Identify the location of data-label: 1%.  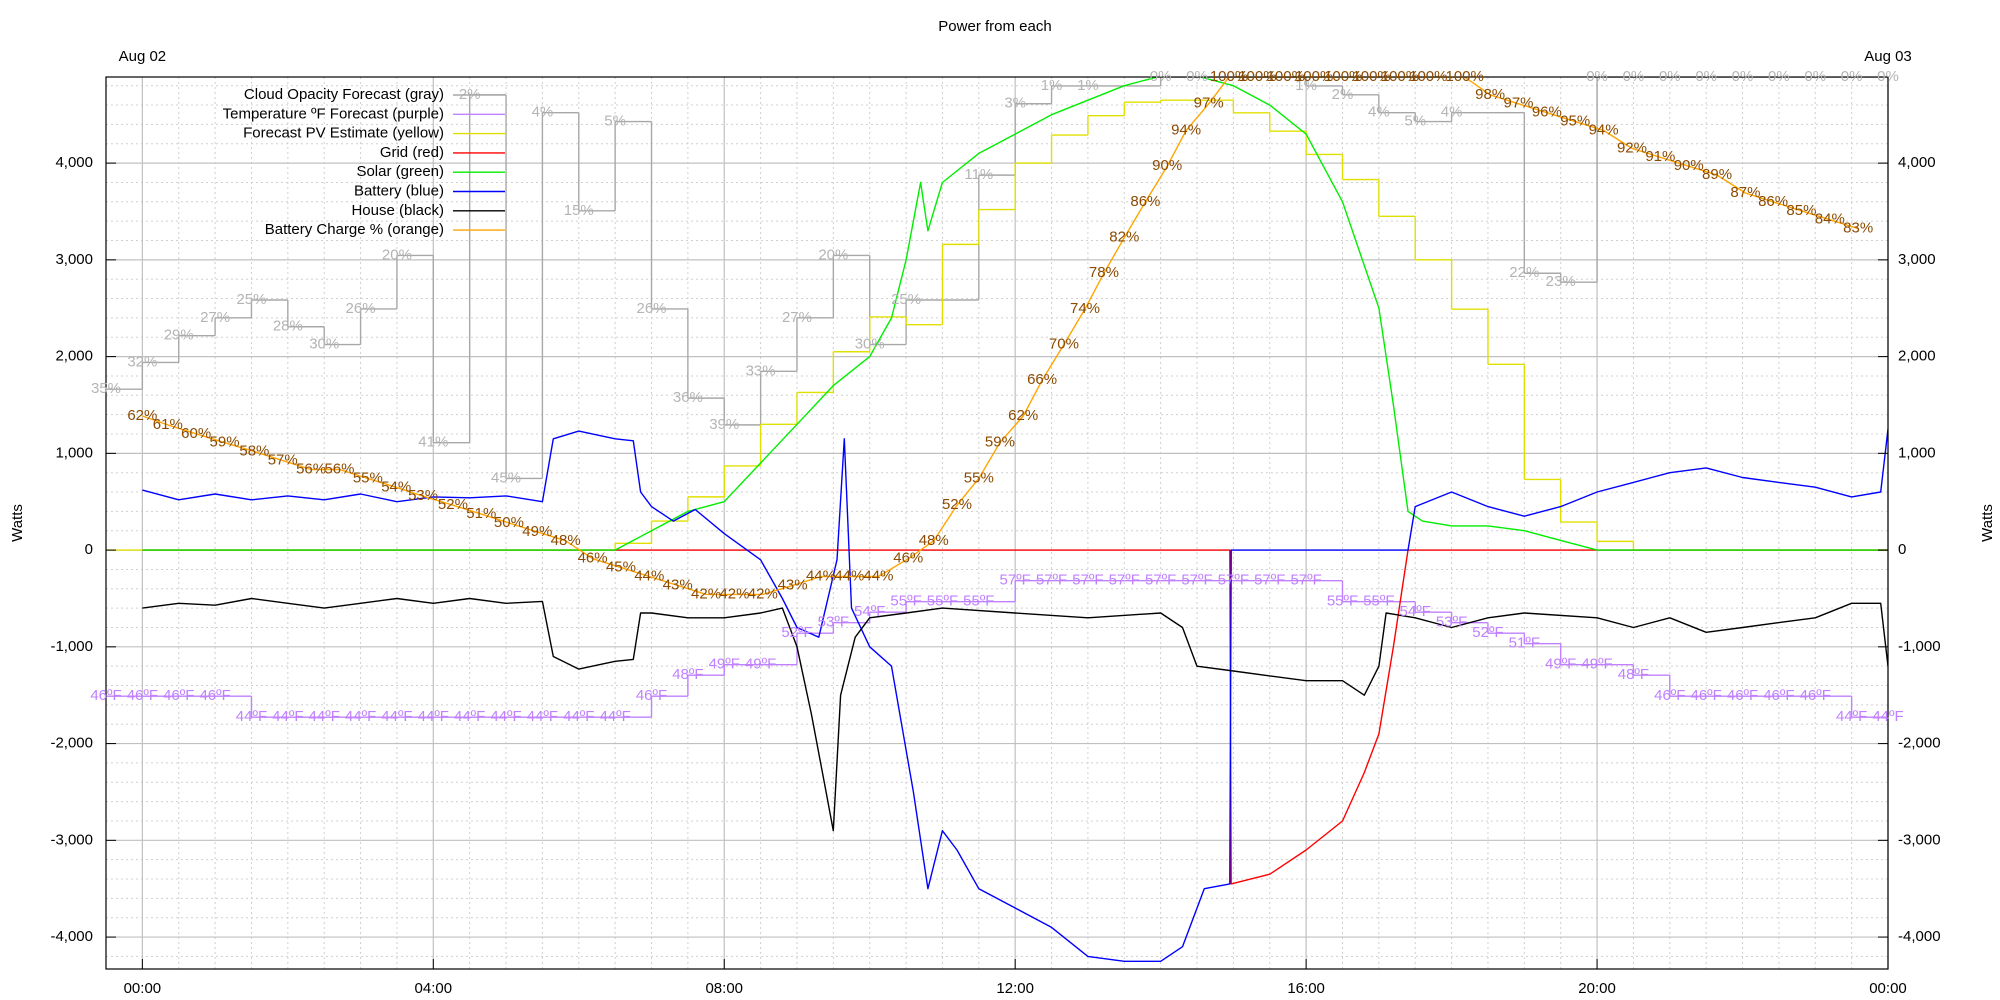
(1052, 85).